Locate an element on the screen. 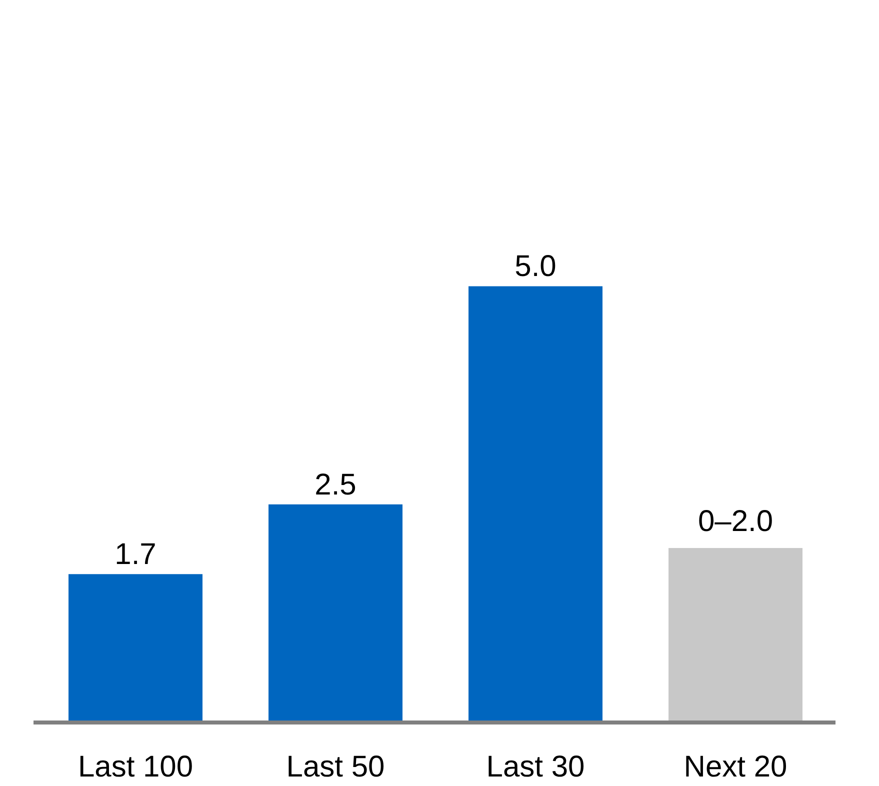  data-label: 2.5 is located at coordinates (335, 485).